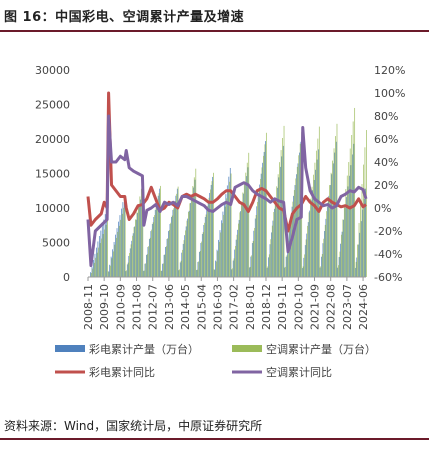 This screenshot has width=429, height=450. Describe the element at coordinates (52, 70) in the screenshot. I see `y-left-tick-label: 30000` at that location.